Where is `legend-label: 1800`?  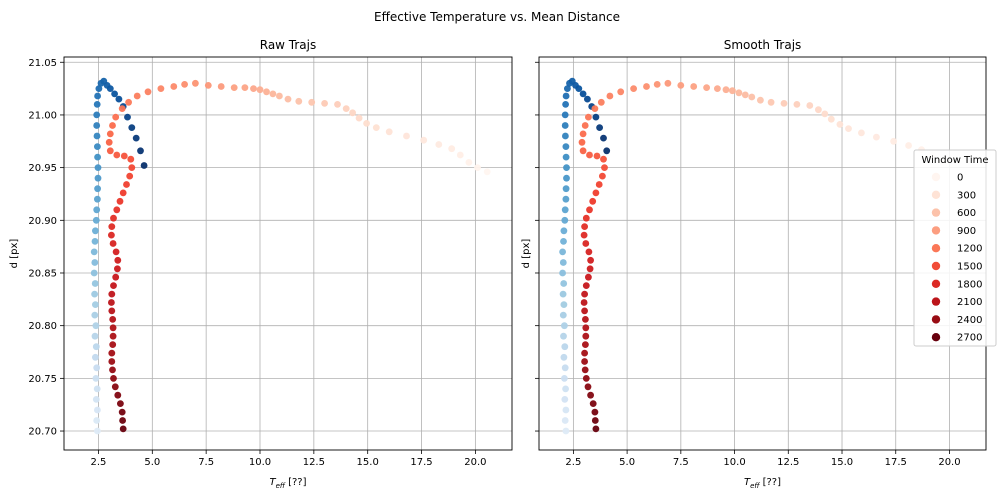 legend-label: 1800 is located at coordinates (969, 284).